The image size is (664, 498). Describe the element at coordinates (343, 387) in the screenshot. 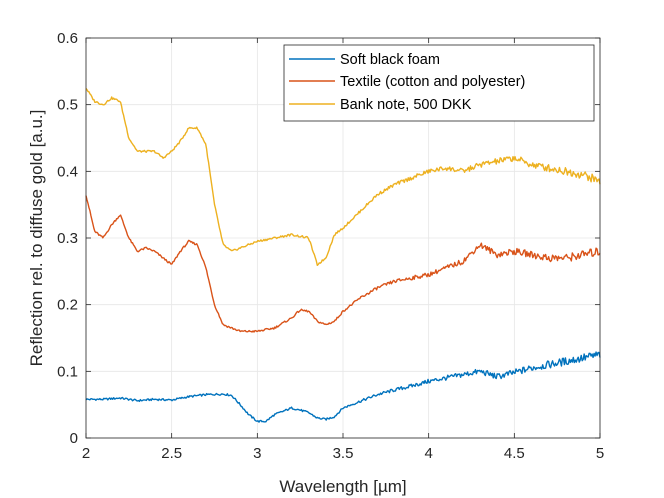

I see `series-line-soft-black-foam` at that location.